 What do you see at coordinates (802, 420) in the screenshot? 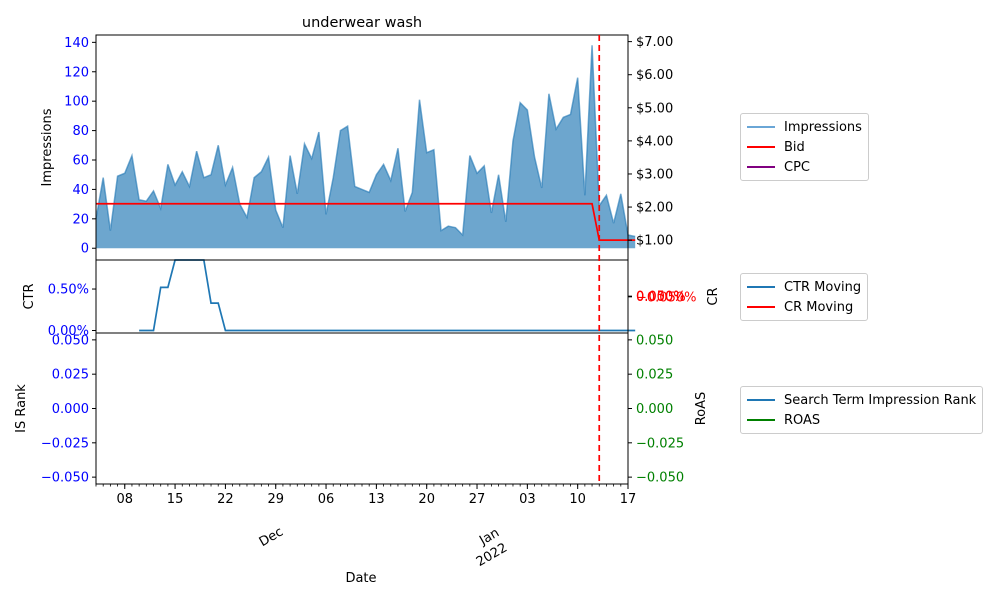
I see `legend-label-roas: ROAS` at bounding box center [802, 420].